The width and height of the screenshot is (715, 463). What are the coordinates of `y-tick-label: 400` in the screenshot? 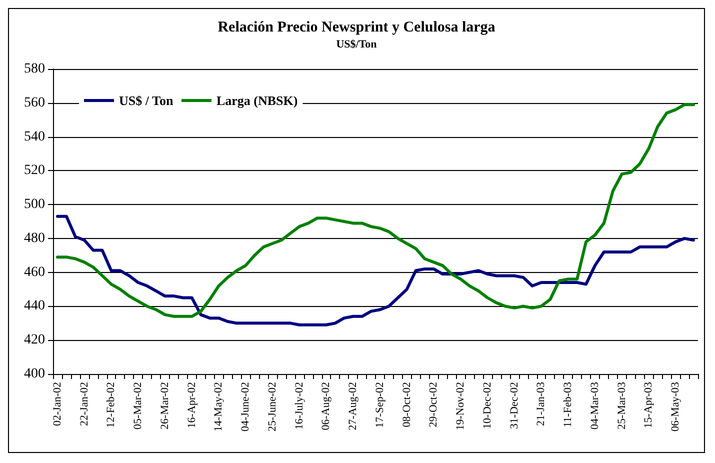 It's located at (34, 374).